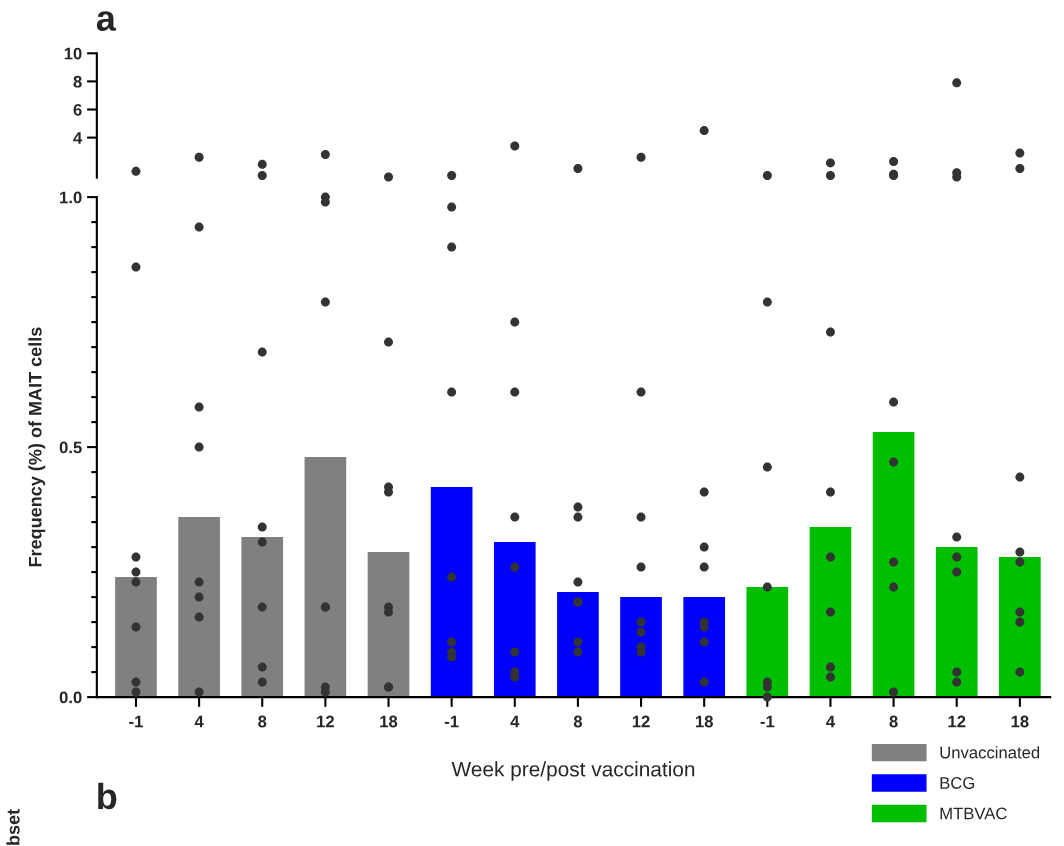  I want to click on y-tick-label: 6, so click(77, 109).